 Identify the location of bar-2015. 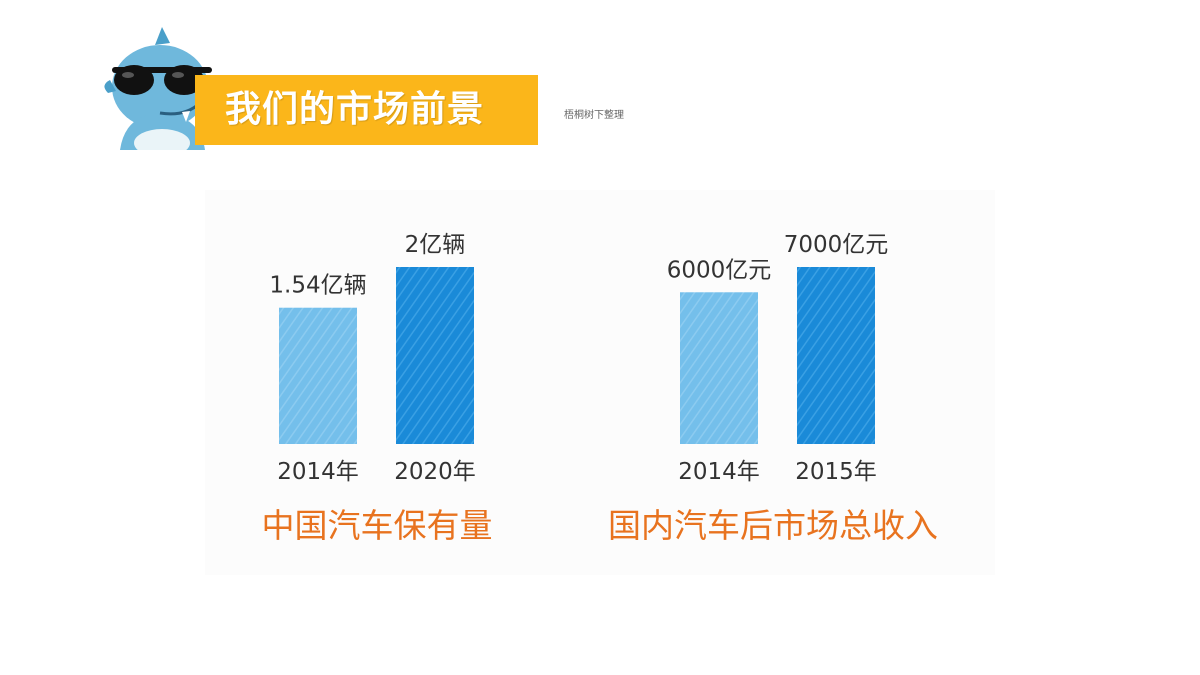
(836, 355).